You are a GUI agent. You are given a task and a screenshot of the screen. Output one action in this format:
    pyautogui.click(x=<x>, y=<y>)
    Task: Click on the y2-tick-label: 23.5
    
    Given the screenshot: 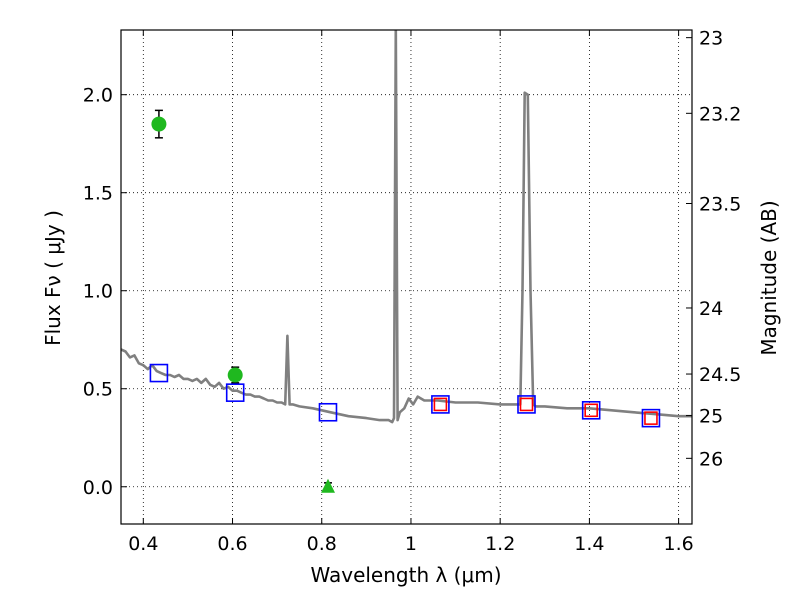 What is the action you would take?
    pyautogui.click(x=720, y=204)
    